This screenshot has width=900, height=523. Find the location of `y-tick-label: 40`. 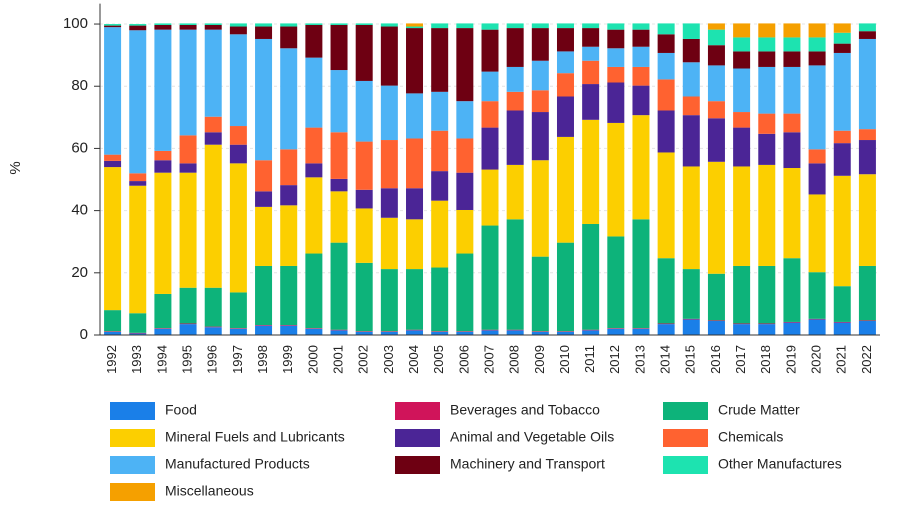

y-tick-label: 40 is located at coordinates (79, 210).